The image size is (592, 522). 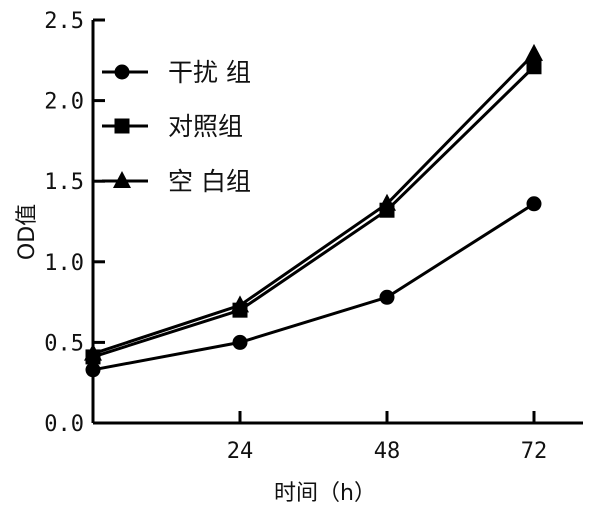 I want to click on legend-label: 空 白组, so click(x=209, y=181).